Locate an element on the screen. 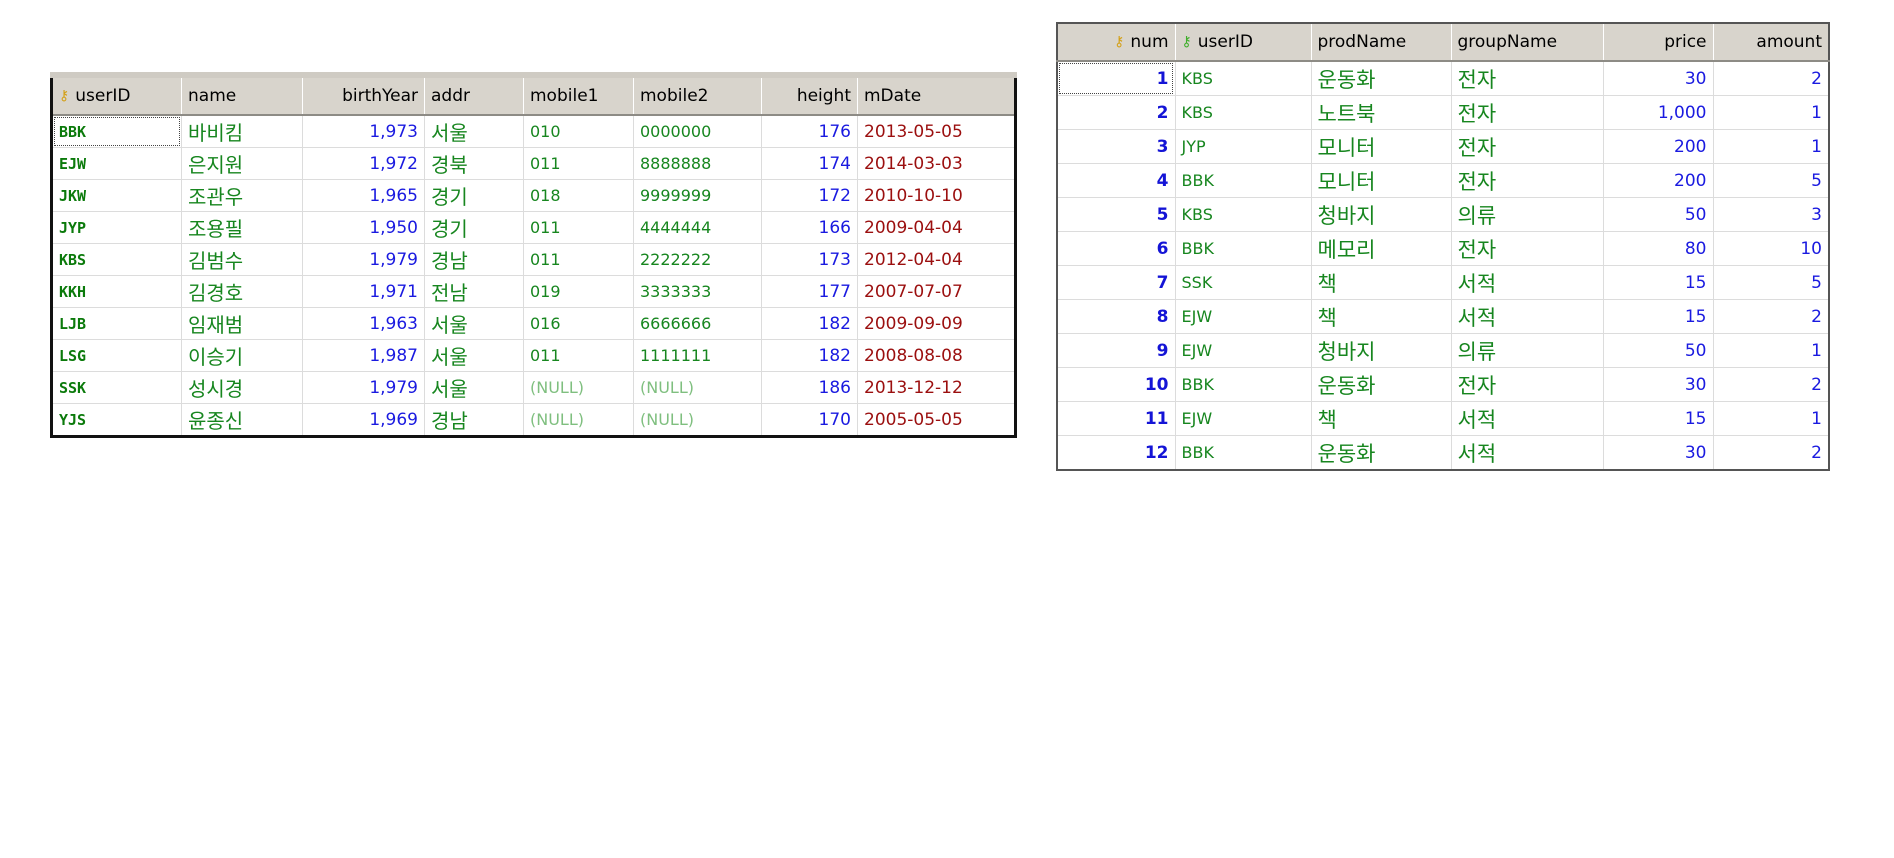 The image size is (1894, 858). table-row: 4 BBK 모니터 전자 200 5 is located at coordinates (1443, 180).